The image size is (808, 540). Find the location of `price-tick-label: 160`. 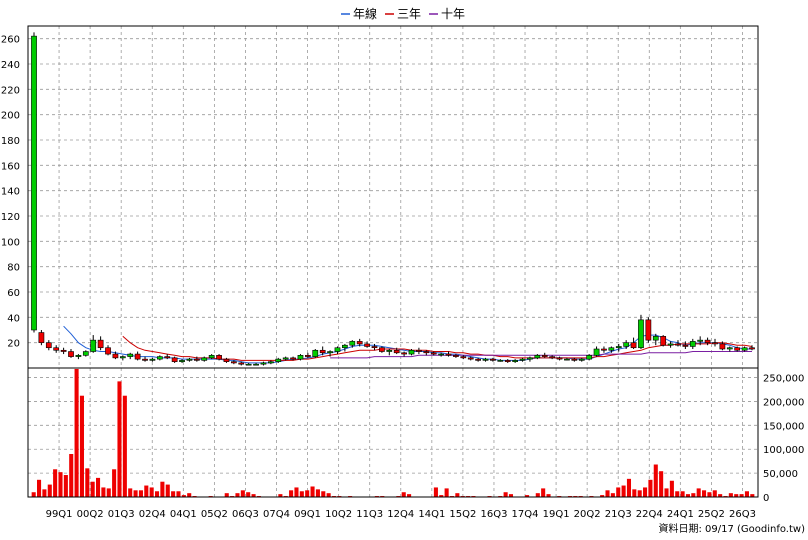

price-tick-label: 160 is located at coordinates (10, 166).